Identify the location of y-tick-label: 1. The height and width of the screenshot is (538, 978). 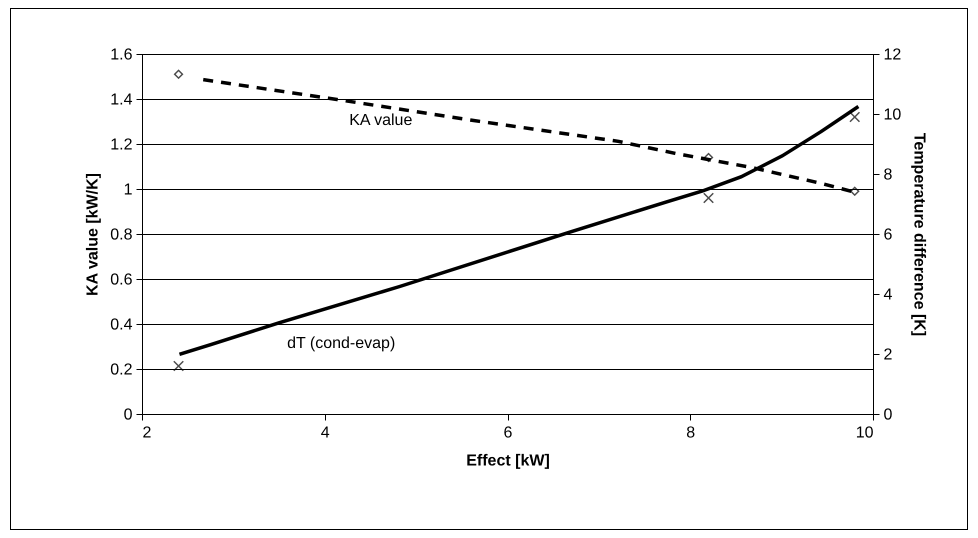
(128, 190).